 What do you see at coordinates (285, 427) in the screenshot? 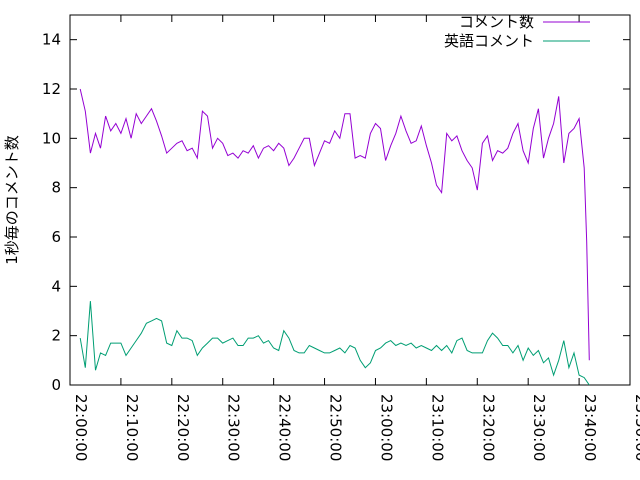
I see `x-tick-label: 22:40:00` at bounding box center [285, 427].